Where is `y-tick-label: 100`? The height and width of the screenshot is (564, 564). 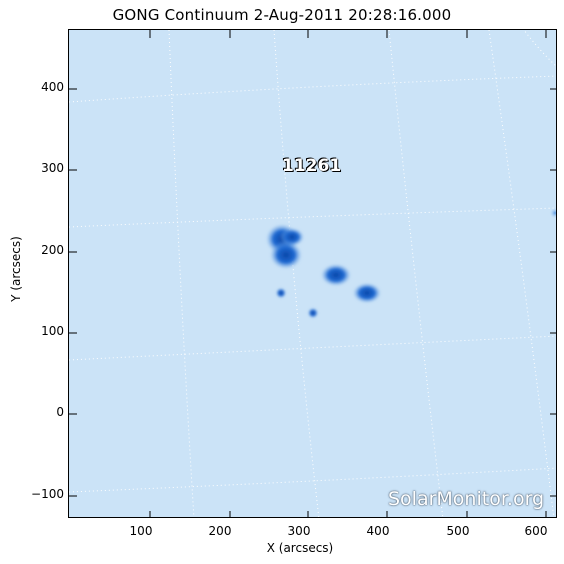 y-tick-label: 100 is located at coordinates (52, 331).